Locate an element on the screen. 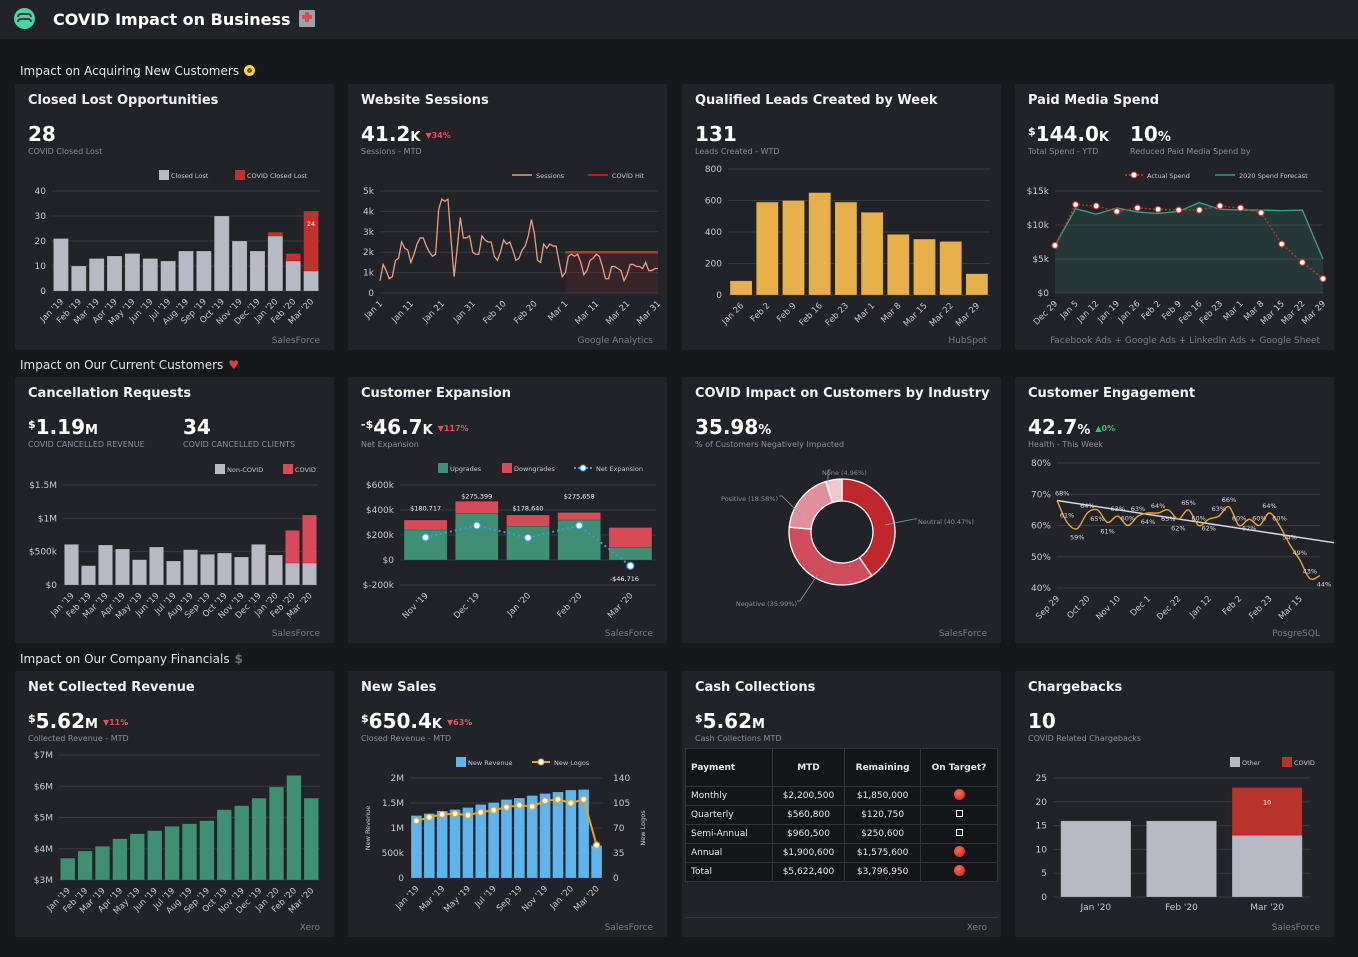  kpi-label: Closed Revenue - MTD is located at coordinates (406, 738).